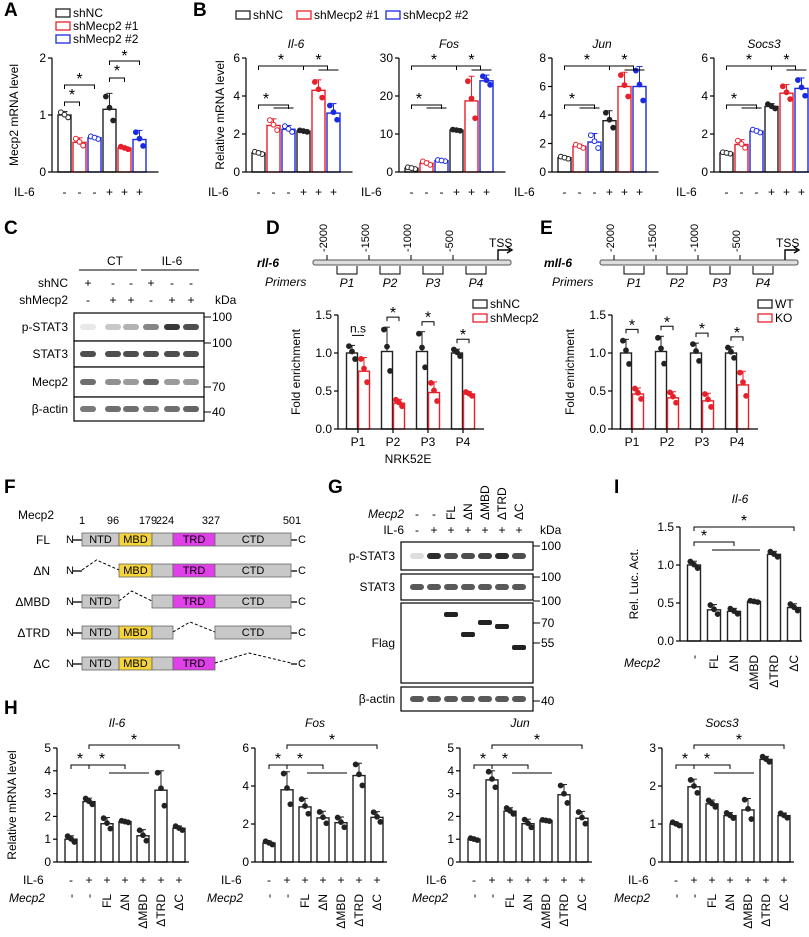  Describe the element at coordinates (784, 304) in the screenshot. I see `legend-label: WT` at that location.